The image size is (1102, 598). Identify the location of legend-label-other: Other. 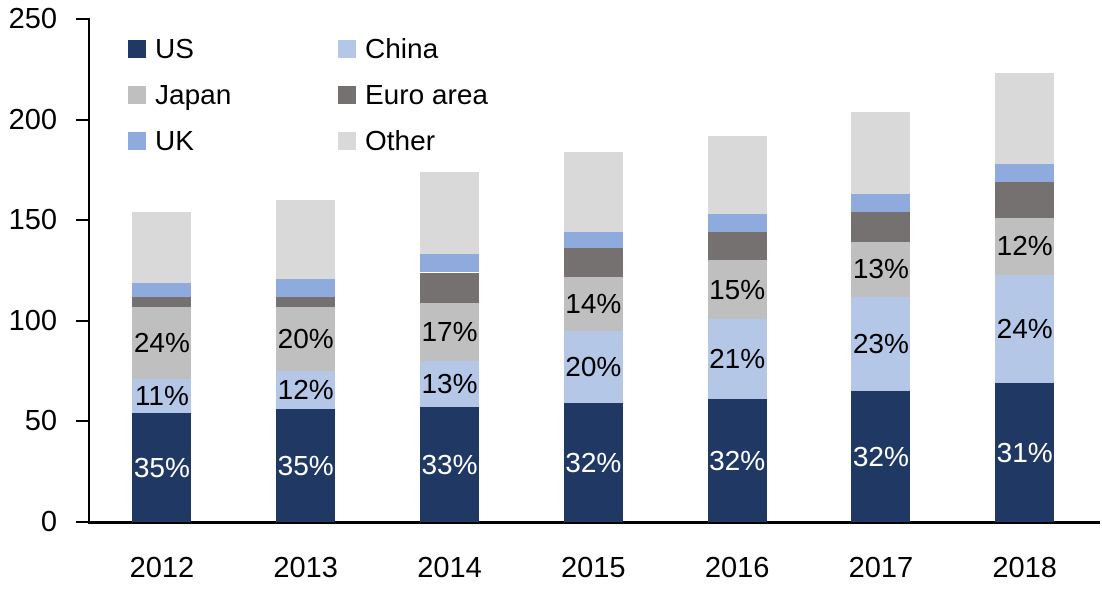
(400, 140).